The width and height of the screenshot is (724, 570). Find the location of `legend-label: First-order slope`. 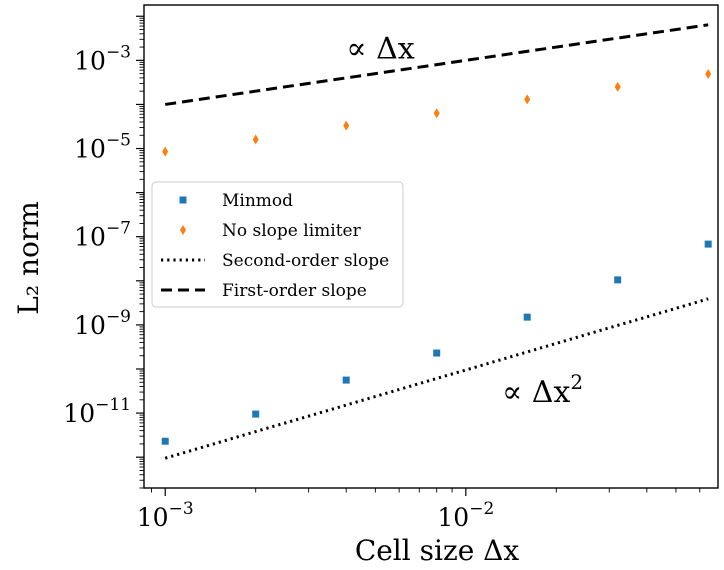

legend-label: First-order slope is located at coordinates (294, 291).